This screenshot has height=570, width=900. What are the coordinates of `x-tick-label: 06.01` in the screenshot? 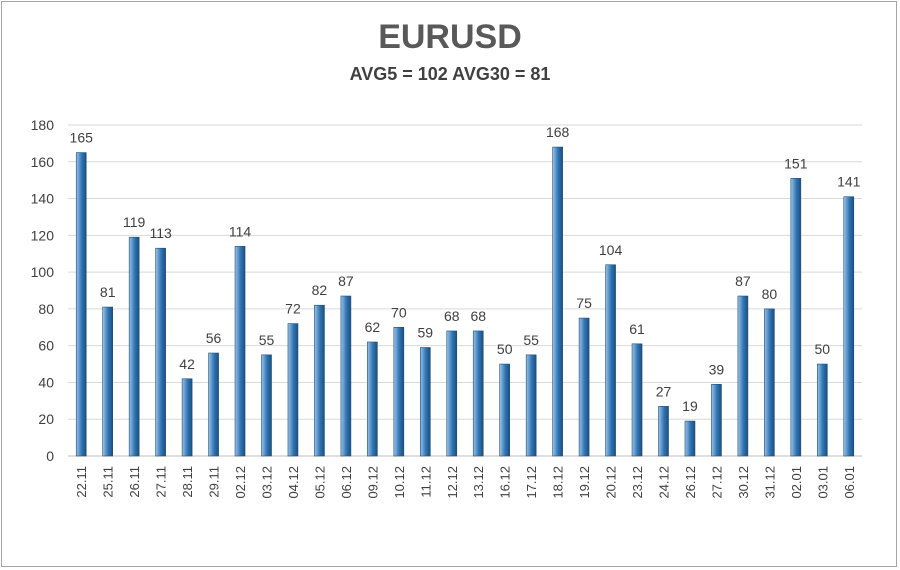 It's located at (849, 482).